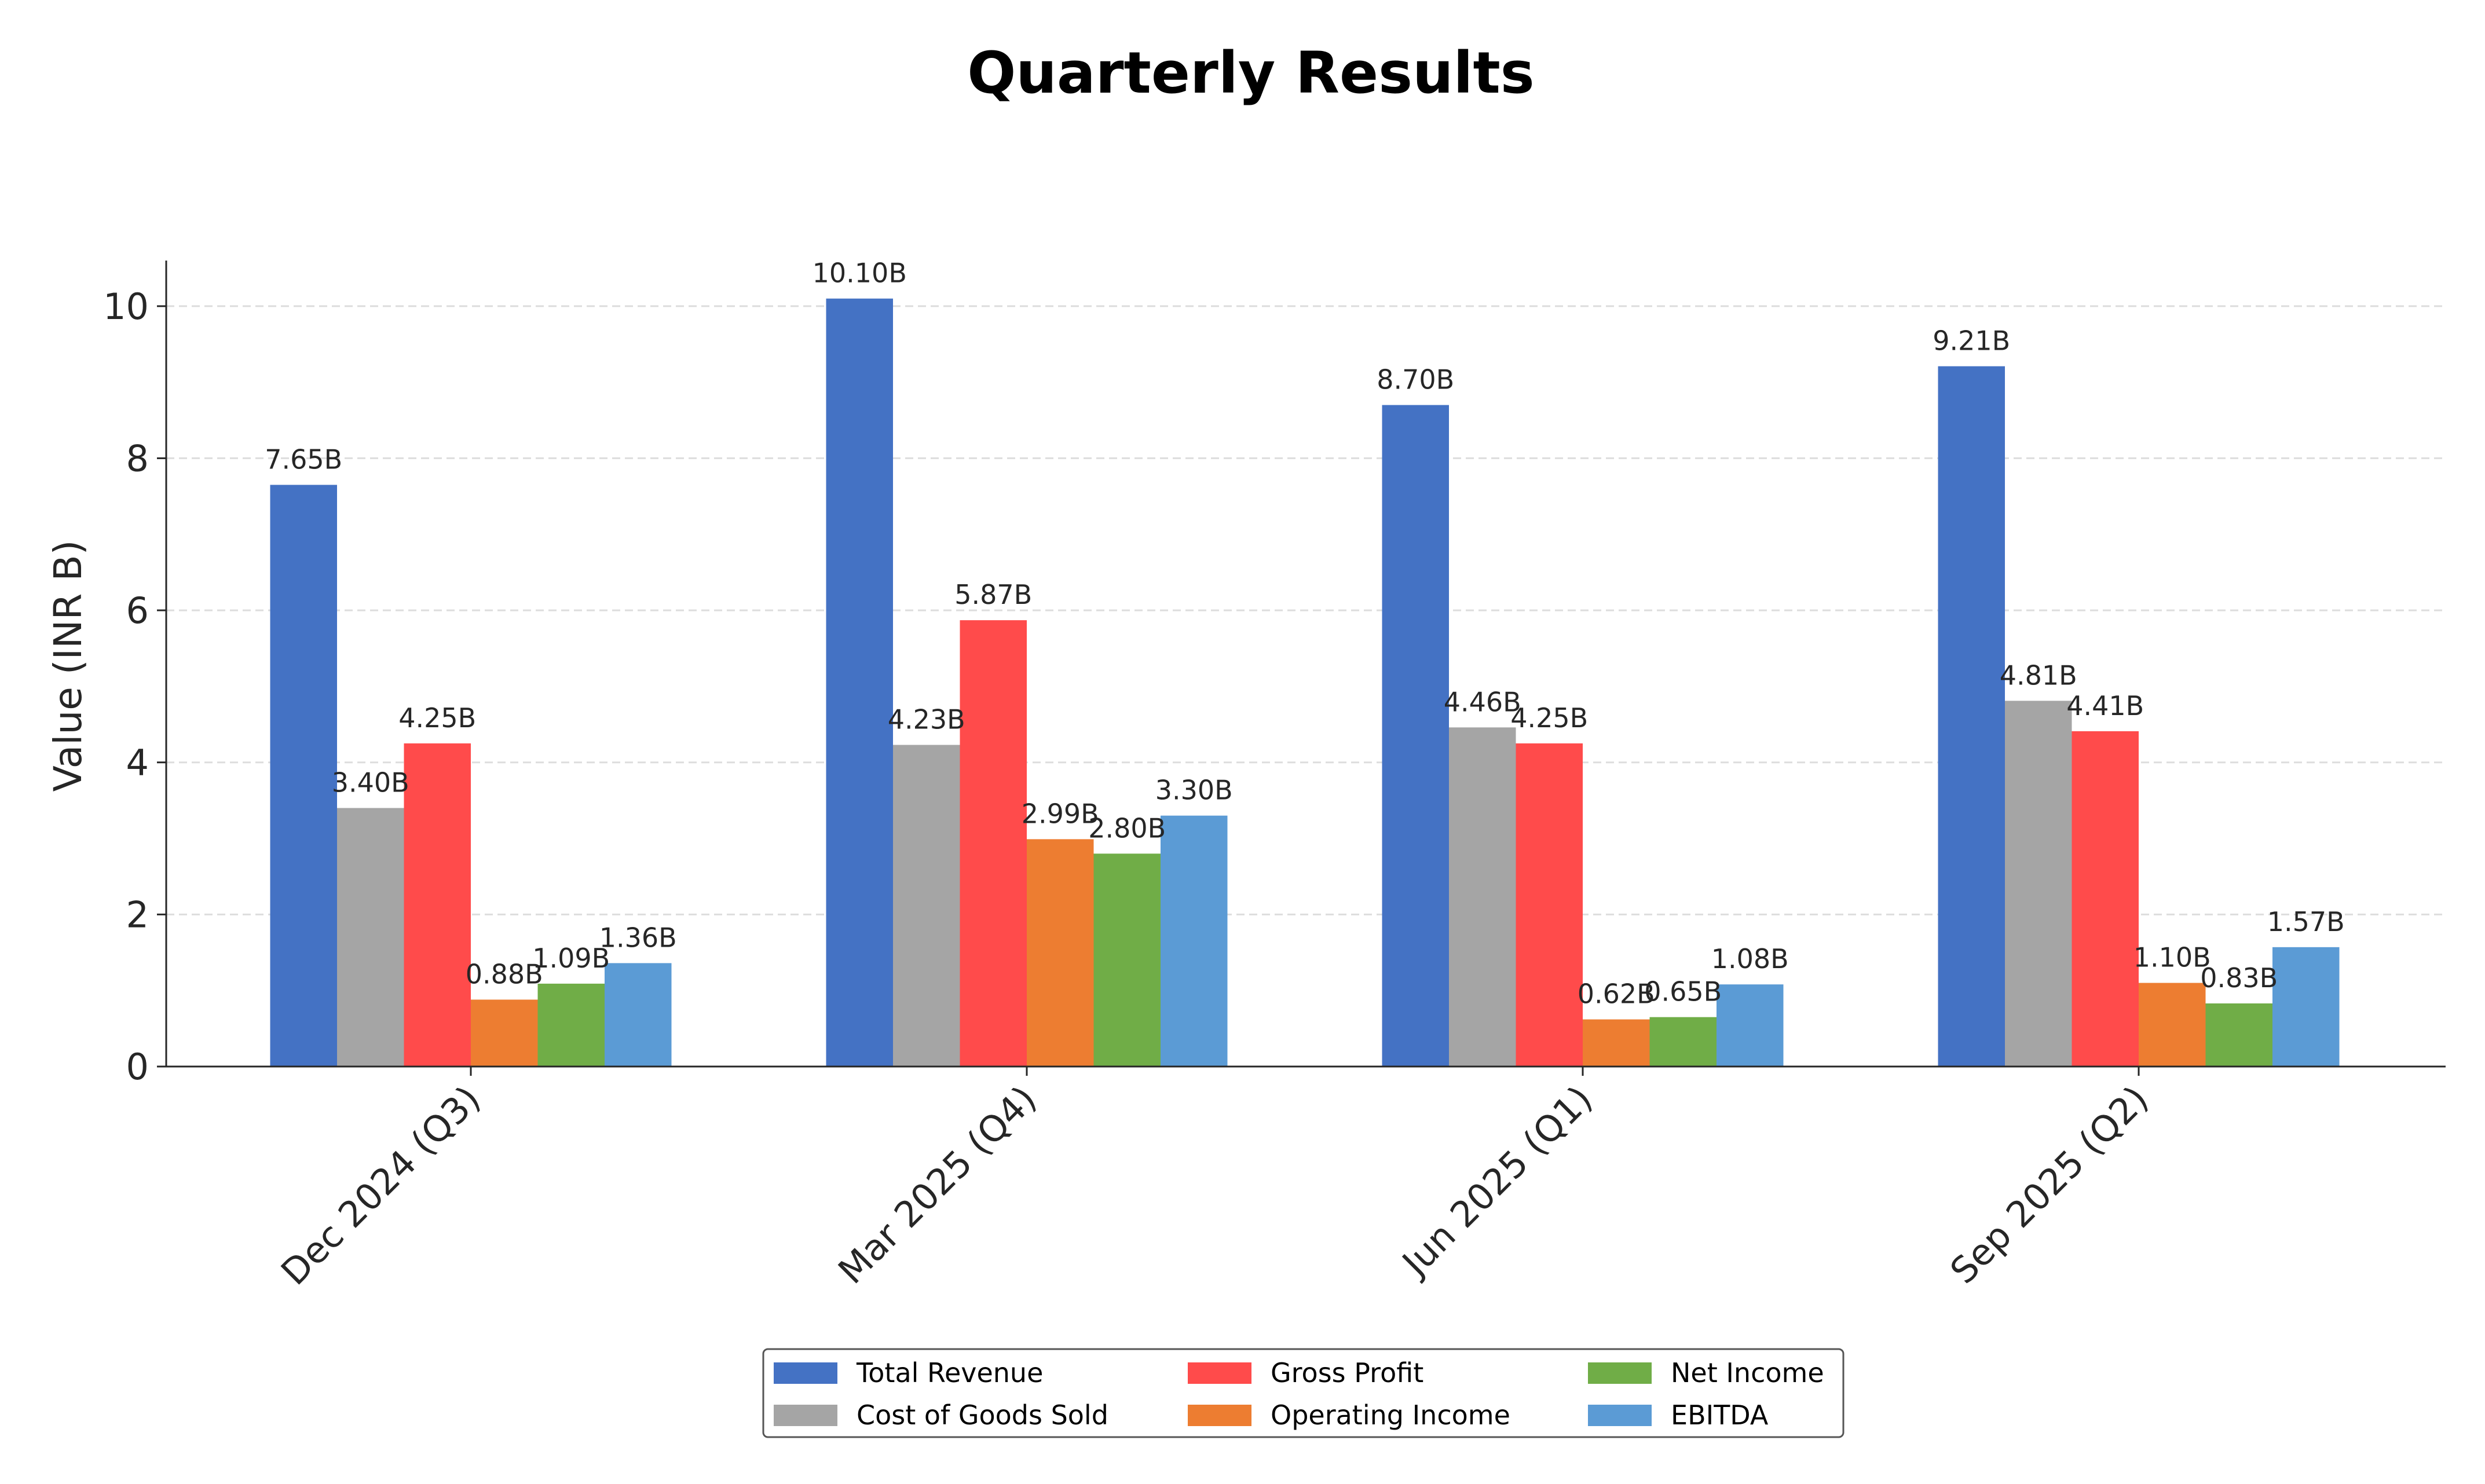 Image resolution: width=2485 pixels, height=1484 pixels. What do you see at coordinates (926, 719) in the screenshot?
I see `bar-value-label: 4.23B` at bounding box center [926, 719].